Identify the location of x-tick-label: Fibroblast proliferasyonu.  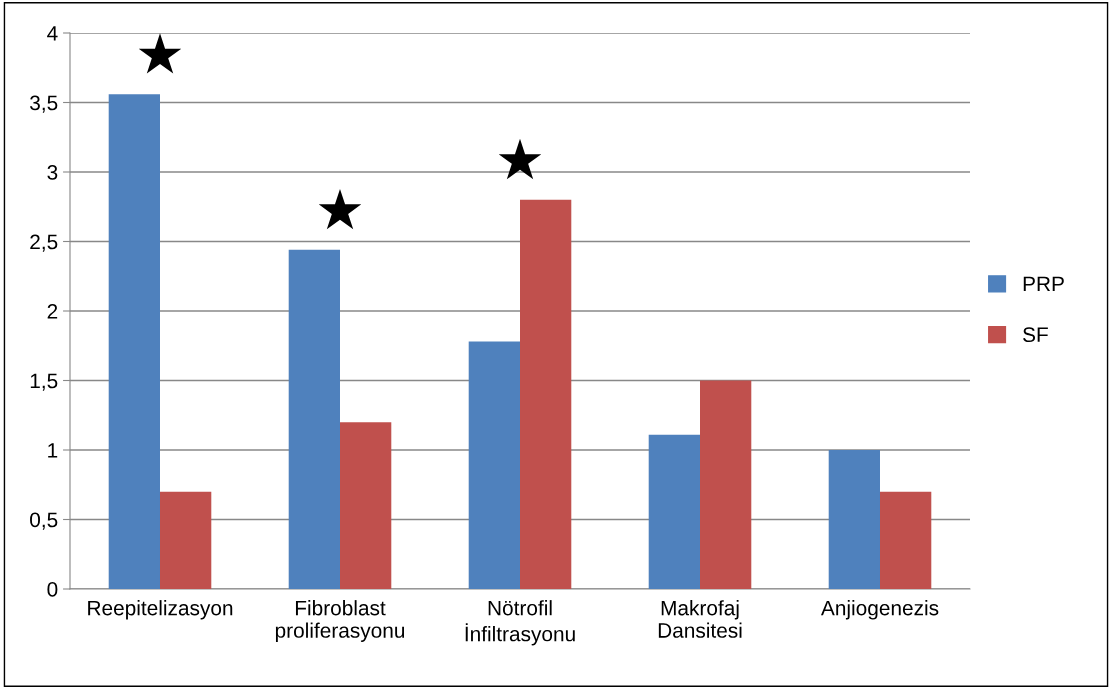
(340, 621).